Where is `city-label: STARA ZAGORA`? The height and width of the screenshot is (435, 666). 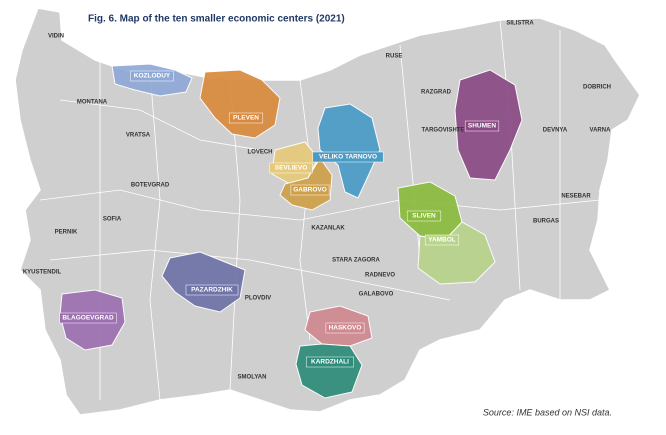
city-label: STARA ZAGORA is located at coordinates (356, 261).